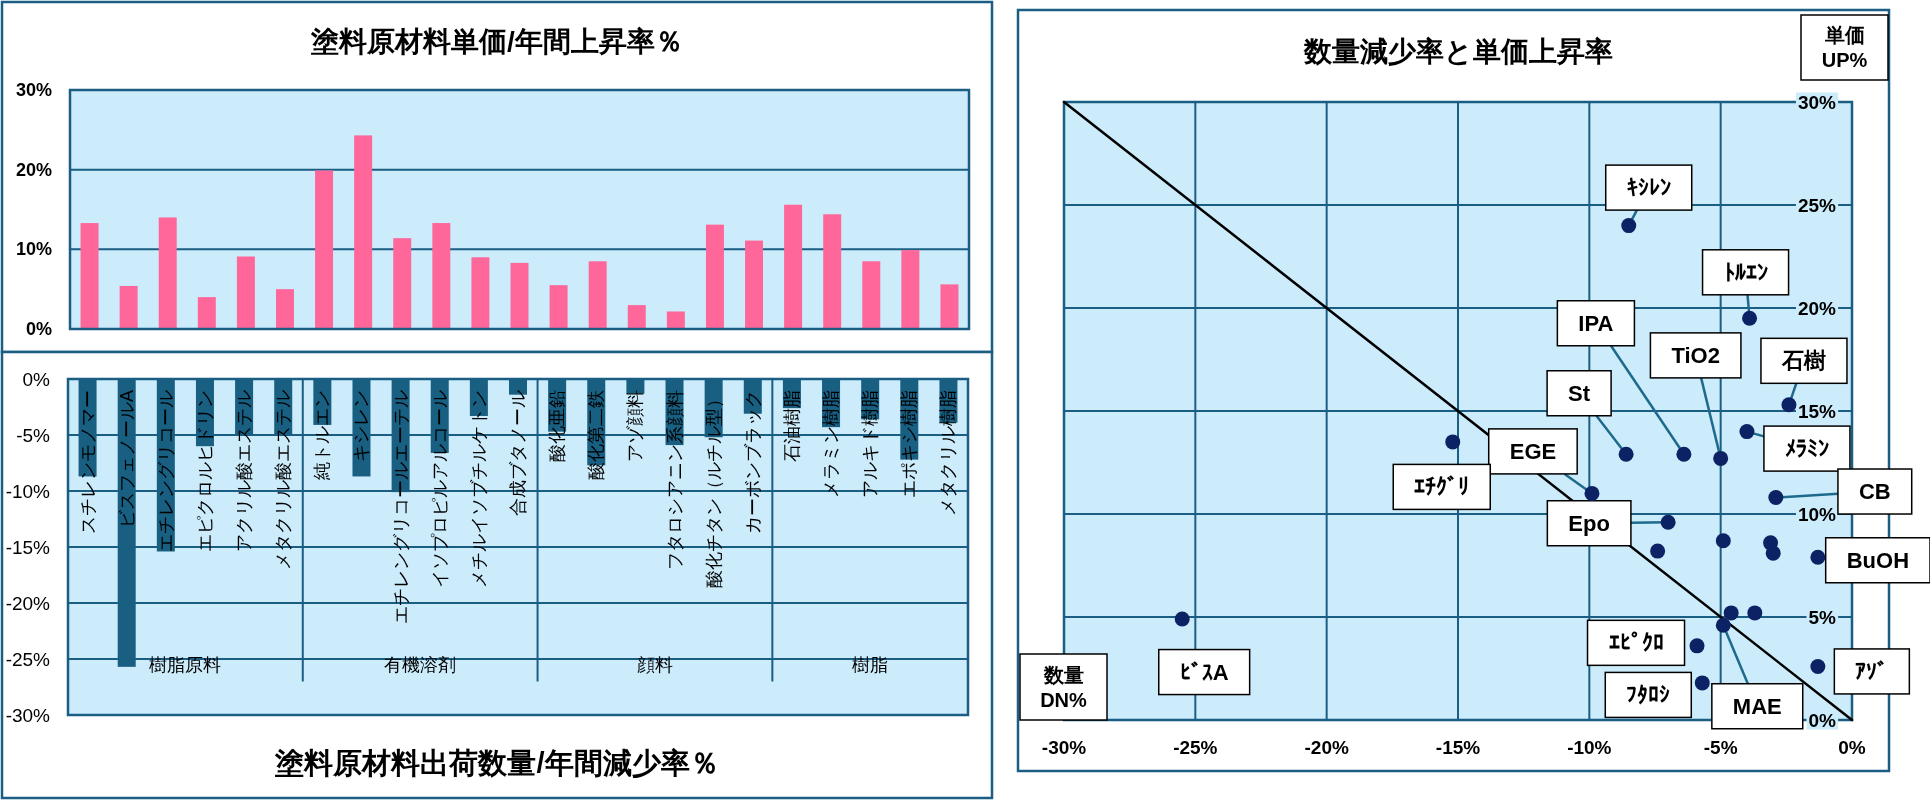 The image size is (1930, 802). I want to click on annotation: ｷｼﾚﾝ, so click(1648, 188).